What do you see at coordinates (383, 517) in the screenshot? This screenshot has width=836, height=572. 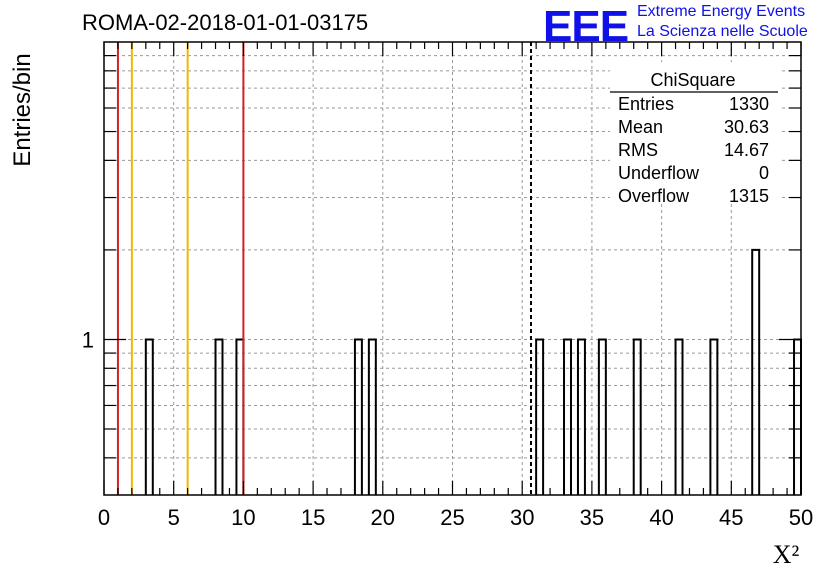 I see `x-tick-label: 20` at bounding box center [383, 517].